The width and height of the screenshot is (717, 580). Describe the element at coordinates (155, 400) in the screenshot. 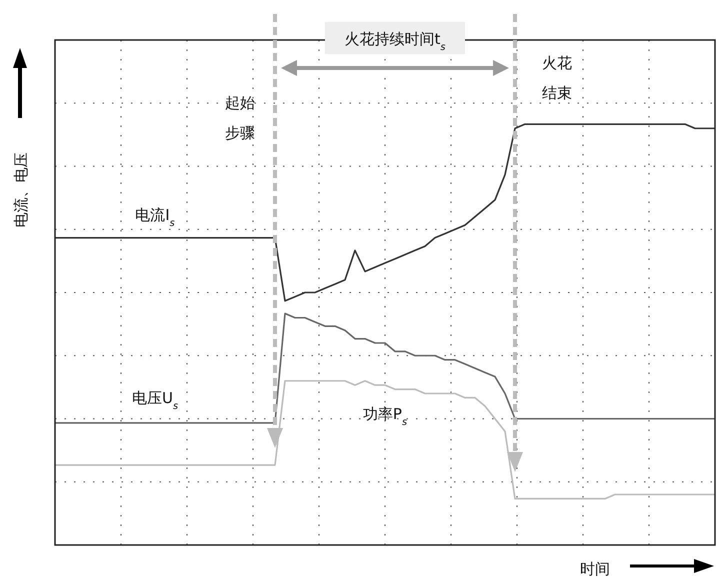

I see `series-label: 电压U$_{s}$` at that location.